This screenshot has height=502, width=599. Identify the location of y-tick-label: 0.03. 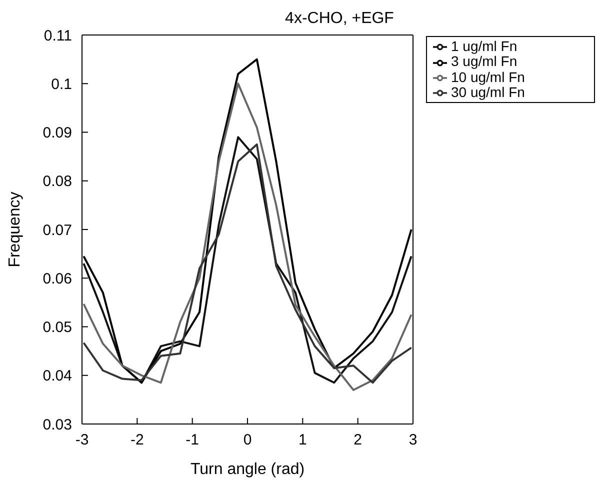
(57, 425).